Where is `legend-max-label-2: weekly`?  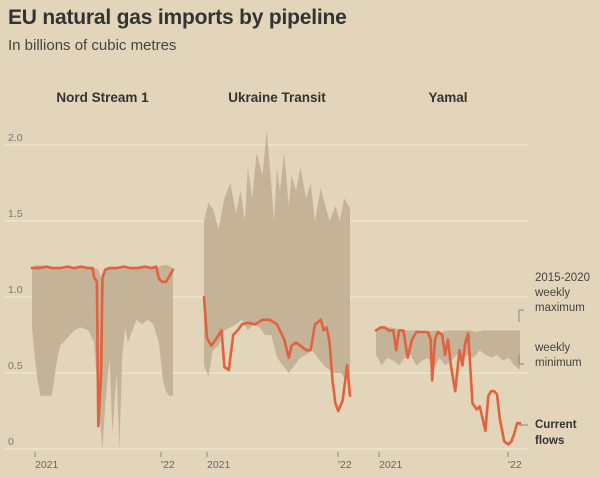
legend-max-label-2: weekly is located at coordinates (552, 293).